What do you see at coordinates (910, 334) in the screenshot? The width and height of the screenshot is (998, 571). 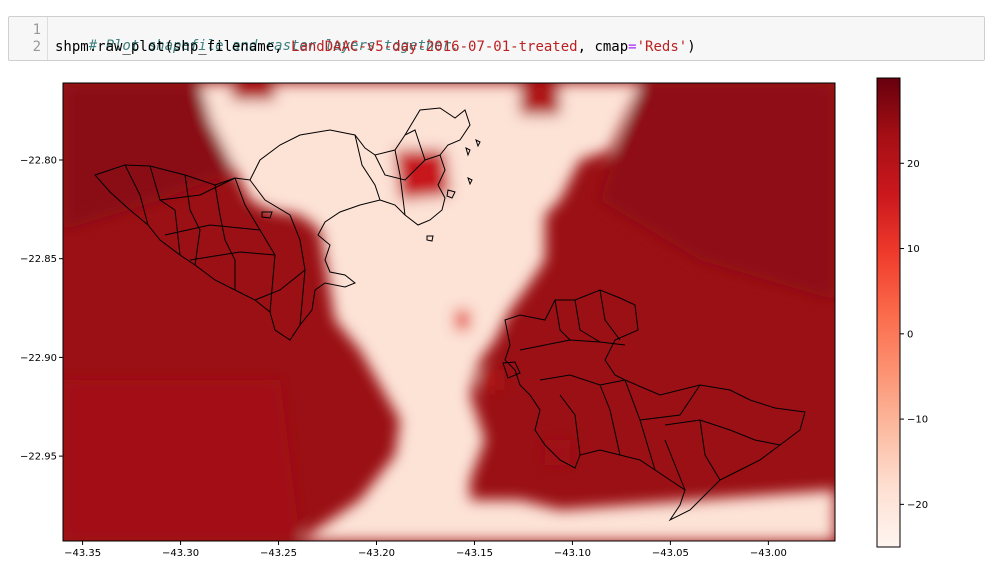 I see `colorbar-tick-label: 0` at bounding box center [910, 334].